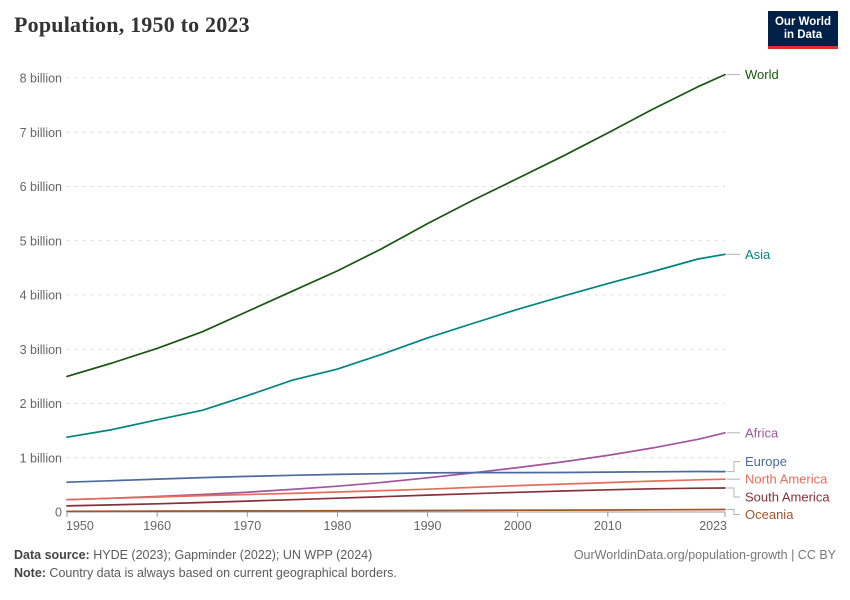 The width and height of the screenshot is (850, 600). What do you see at coordinates (41, 296) in the screenshot?
I see `y-tick-label: 4 billion` at bounding box center [41, 296].